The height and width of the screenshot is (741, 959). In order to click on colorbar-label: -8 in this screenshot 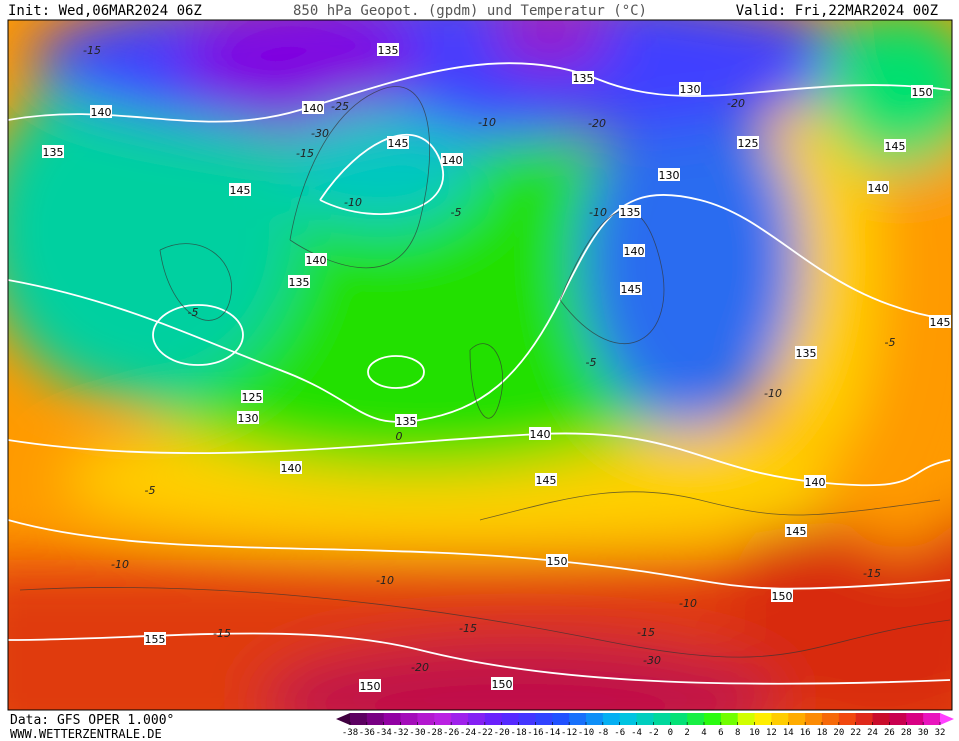, I will do `click(602, 733)`.